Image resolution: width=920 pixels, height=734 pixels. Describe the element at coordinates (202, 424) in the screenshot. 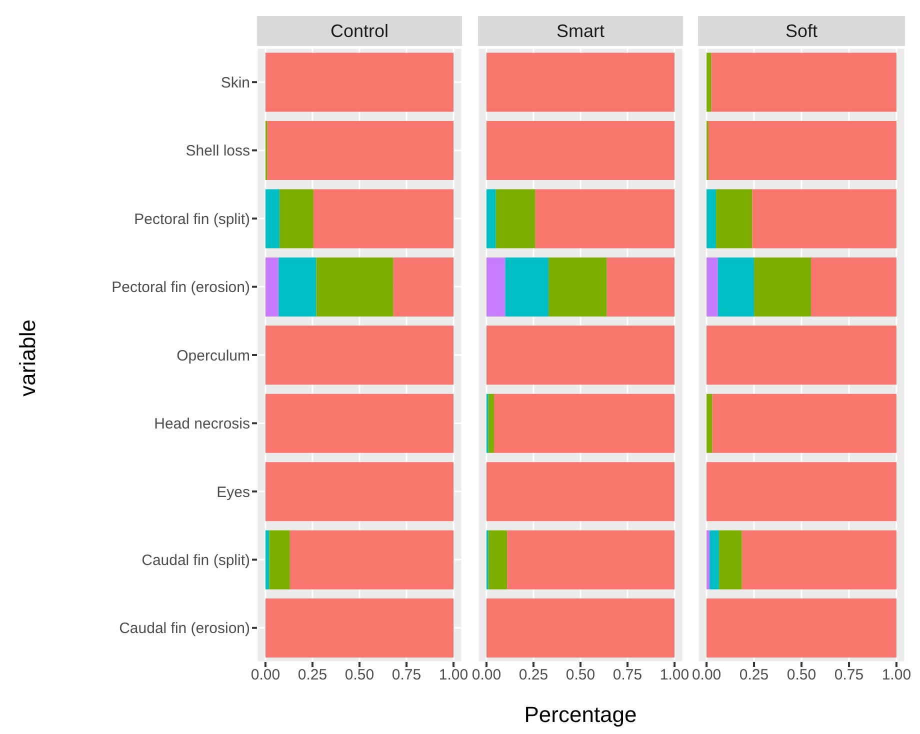

I see `y-tick-label: Head necrosis` at that location.